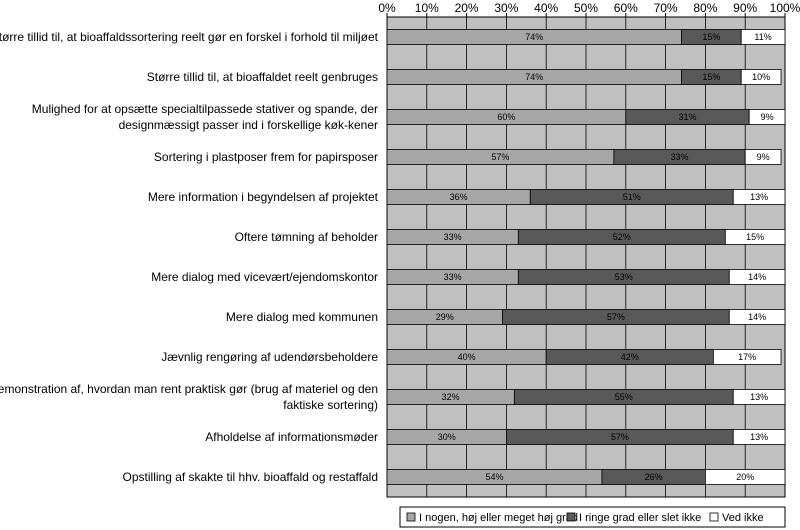 This screenshot has width=800, height=530. I want to click on data-label: 10%, so click(761, 77).